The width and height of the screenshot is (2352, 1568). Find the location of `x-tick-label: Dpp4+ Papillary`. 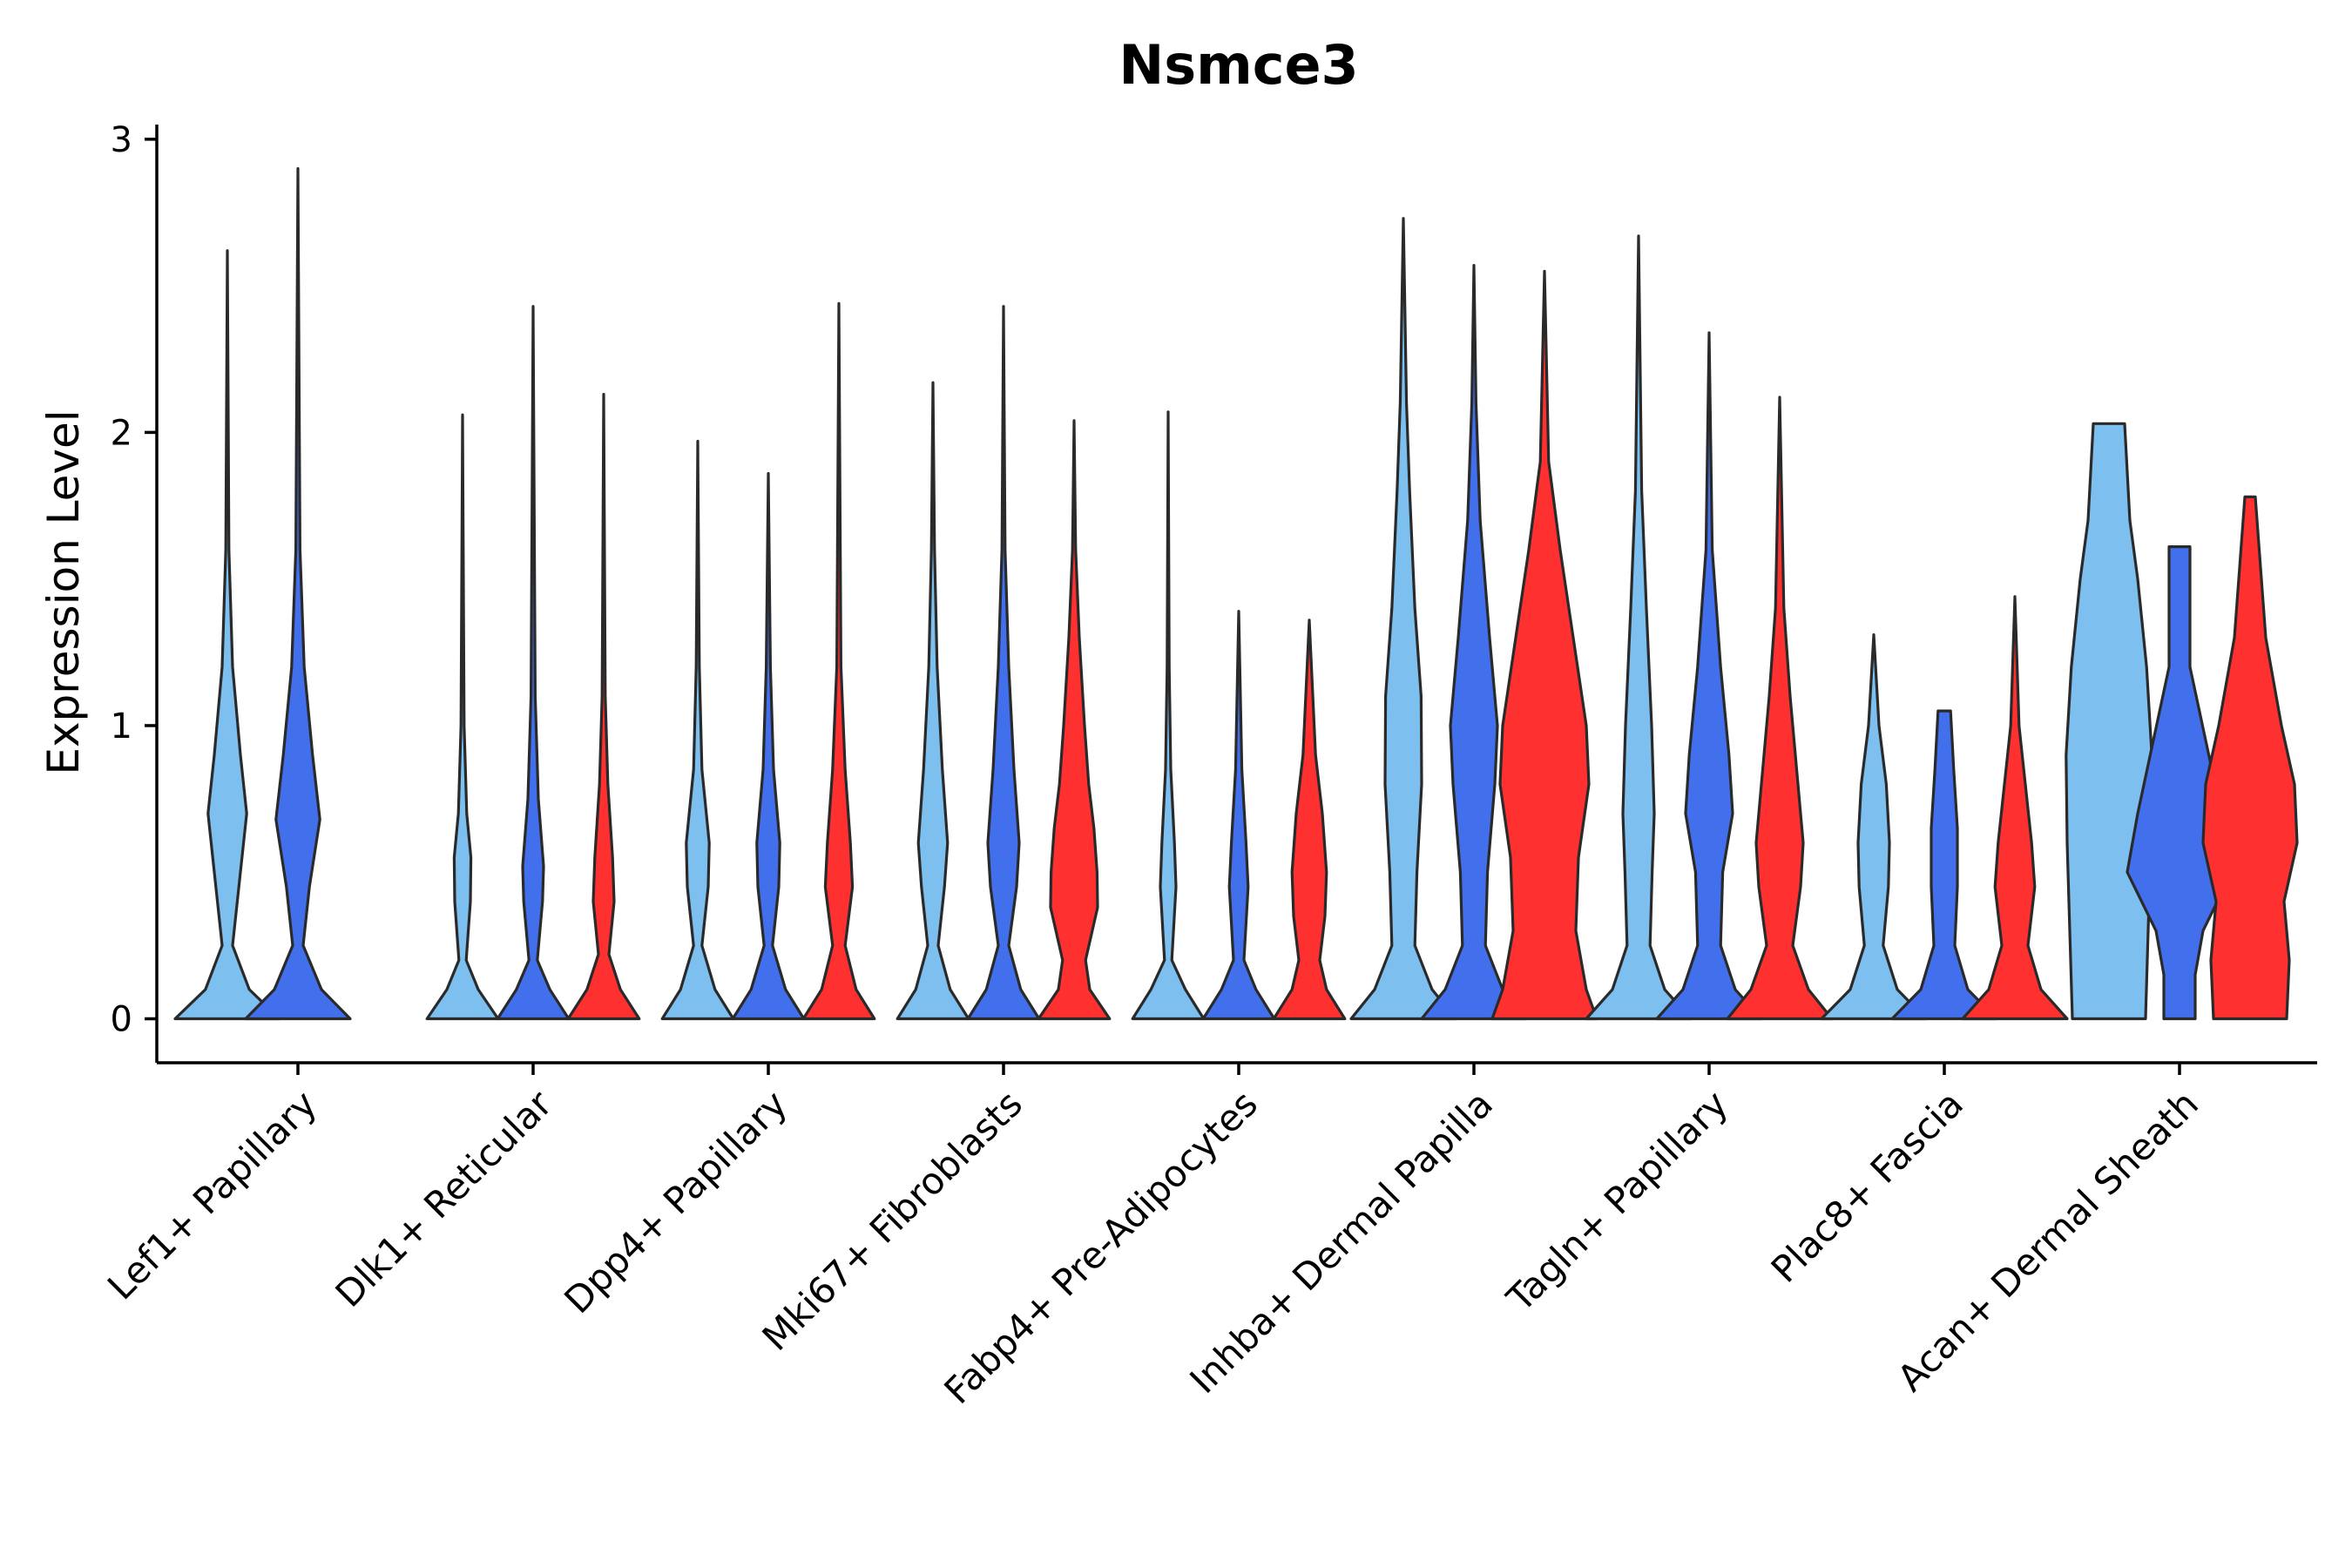

x-tick-label: Dpp4+ Papillary is located at coordinates (675, 1201).